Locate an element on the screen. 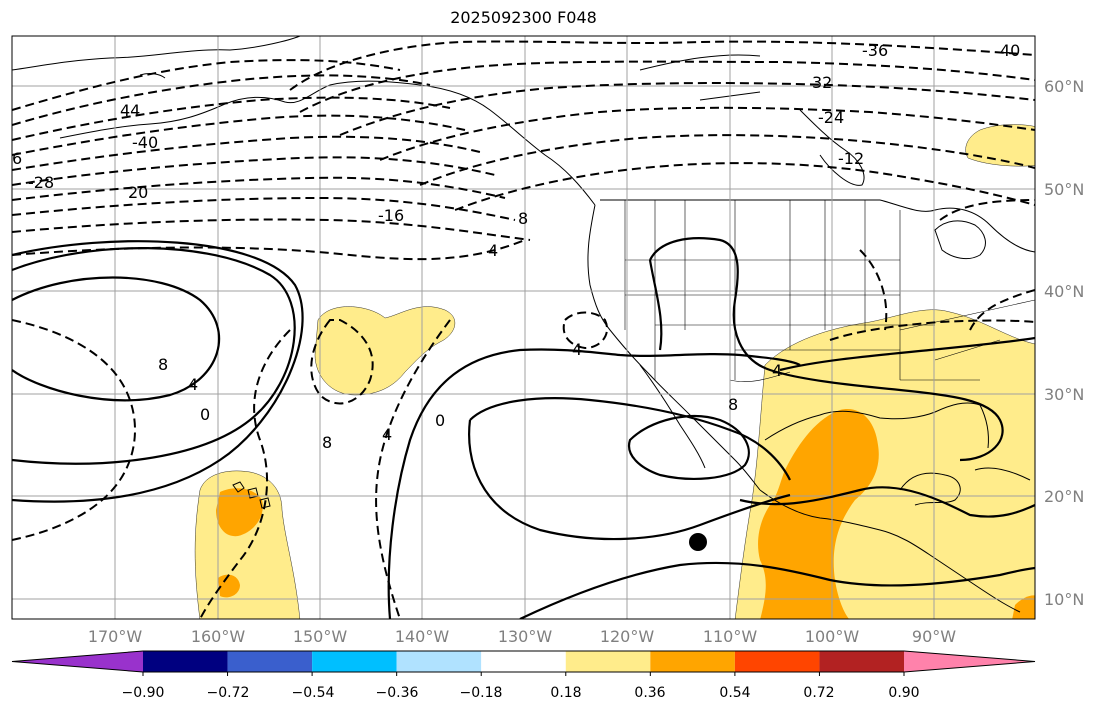 Image resolution: width=1105 pixels, height=712 pixels. colorbar-extend-high is located at coordinates (969, 661).